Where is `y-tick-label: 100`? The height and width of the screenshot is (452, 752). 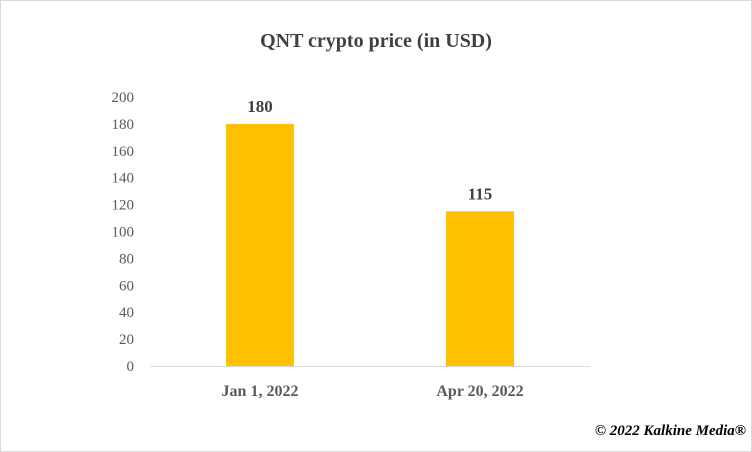 y-tick-label: 100 is located at coordinates (123, 233).